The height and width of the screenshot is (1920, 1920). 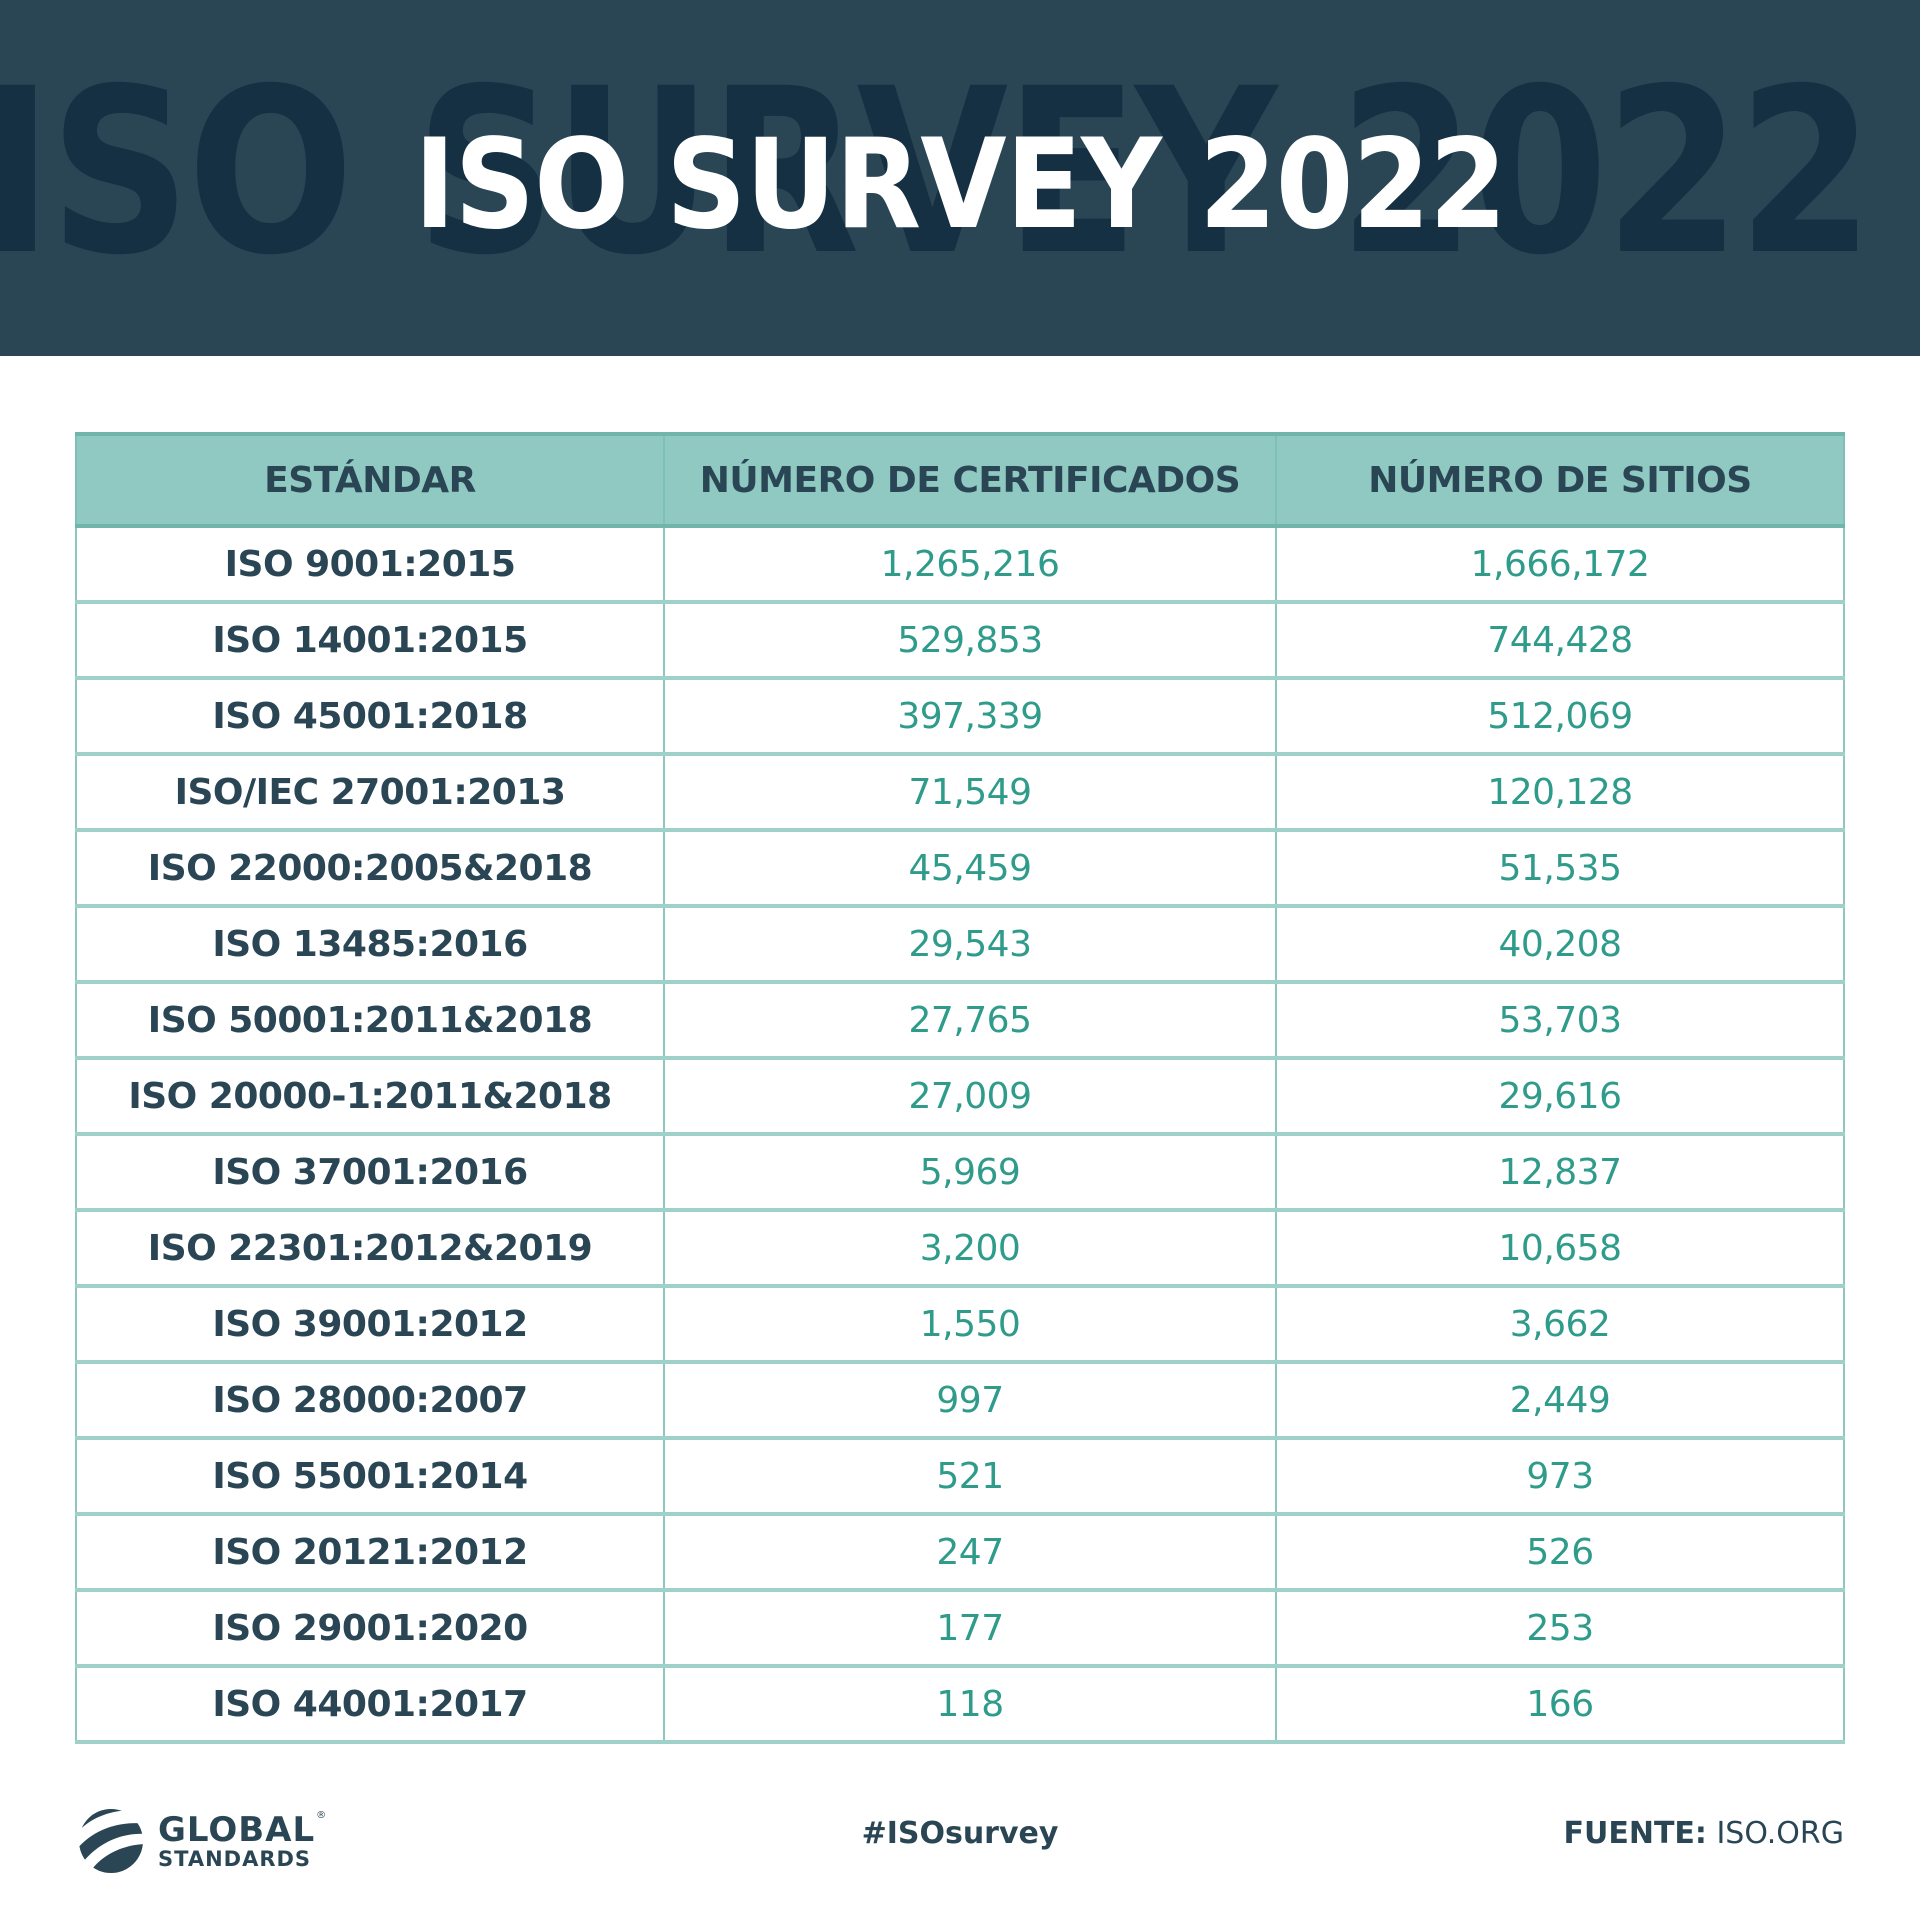 I want to click on table-row: ISO 22301:2012&2019 3,200 10,658, so click(x=960, y=1249).